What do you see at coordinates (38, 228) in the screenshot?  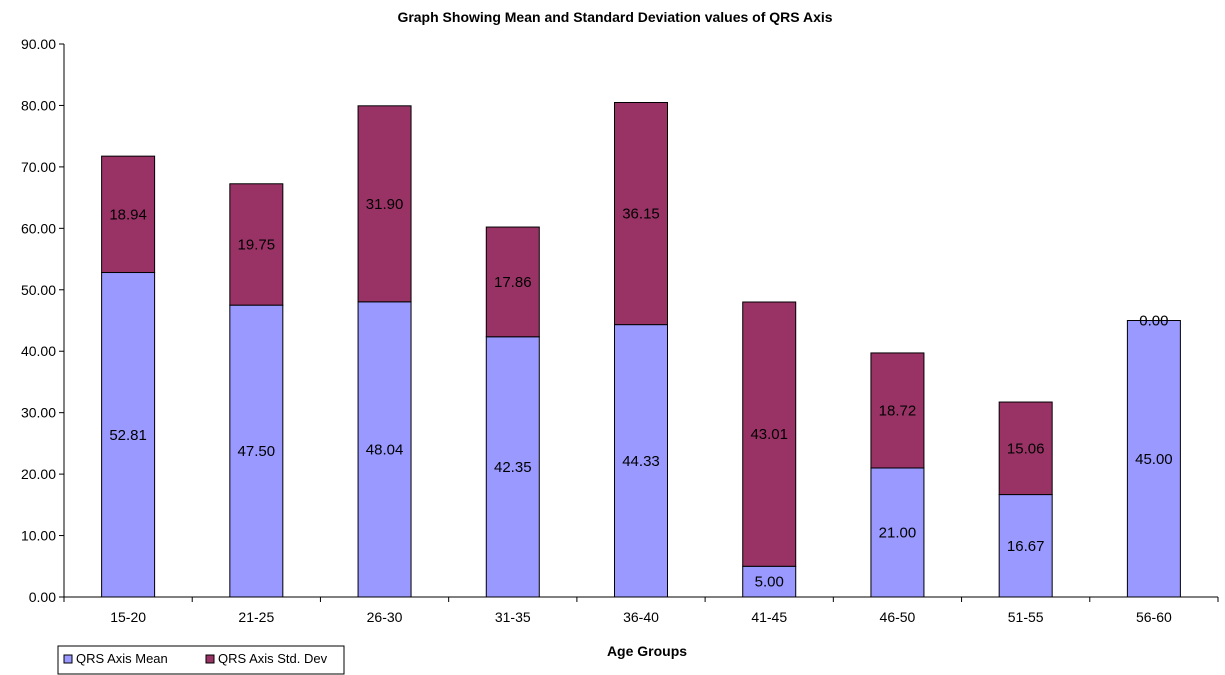 I see `y-tick-label: 60.00` at bounding box center [38, 228].